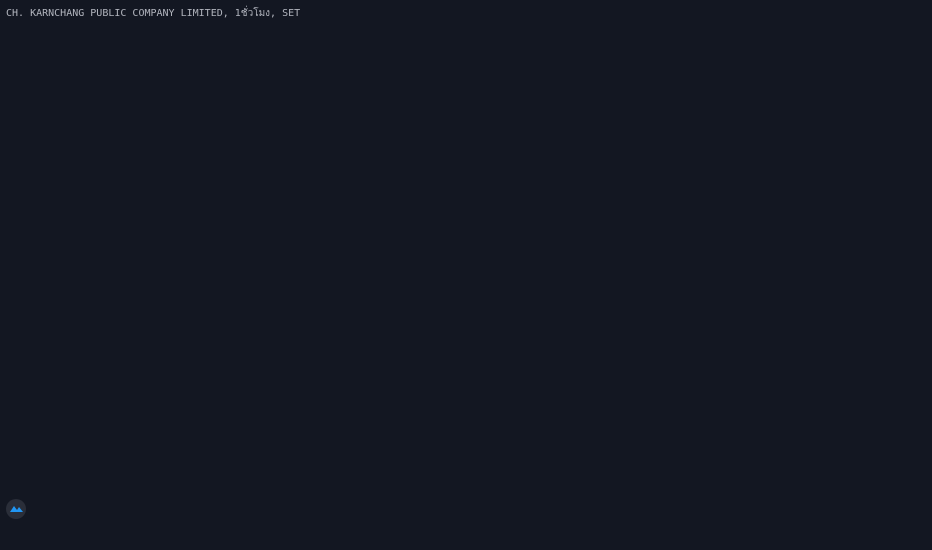  I want to click on logo, so click(16, 509).